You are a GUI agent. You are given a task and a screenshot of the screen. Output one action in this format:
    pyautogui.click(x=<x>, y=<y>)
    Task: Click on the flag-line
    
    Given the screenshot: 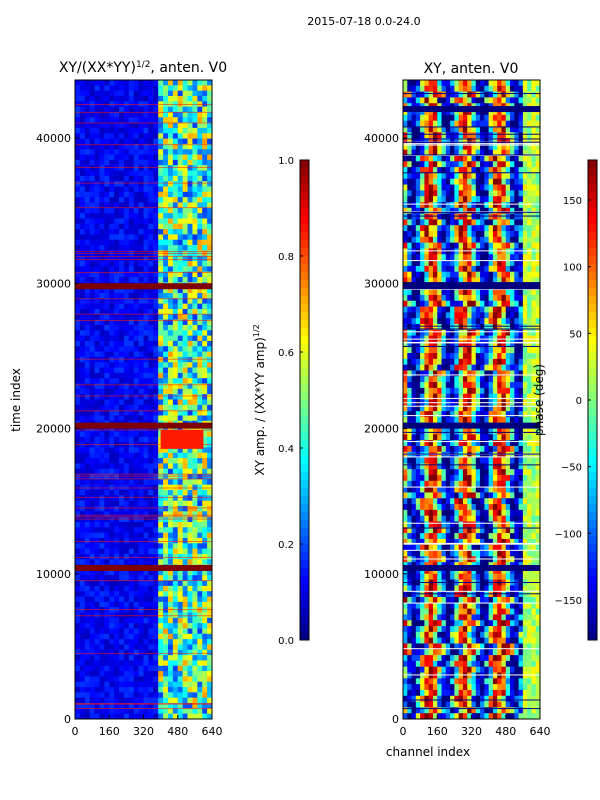 What is the action you would take?
    pyautogui.click(x=143, y=497)
    